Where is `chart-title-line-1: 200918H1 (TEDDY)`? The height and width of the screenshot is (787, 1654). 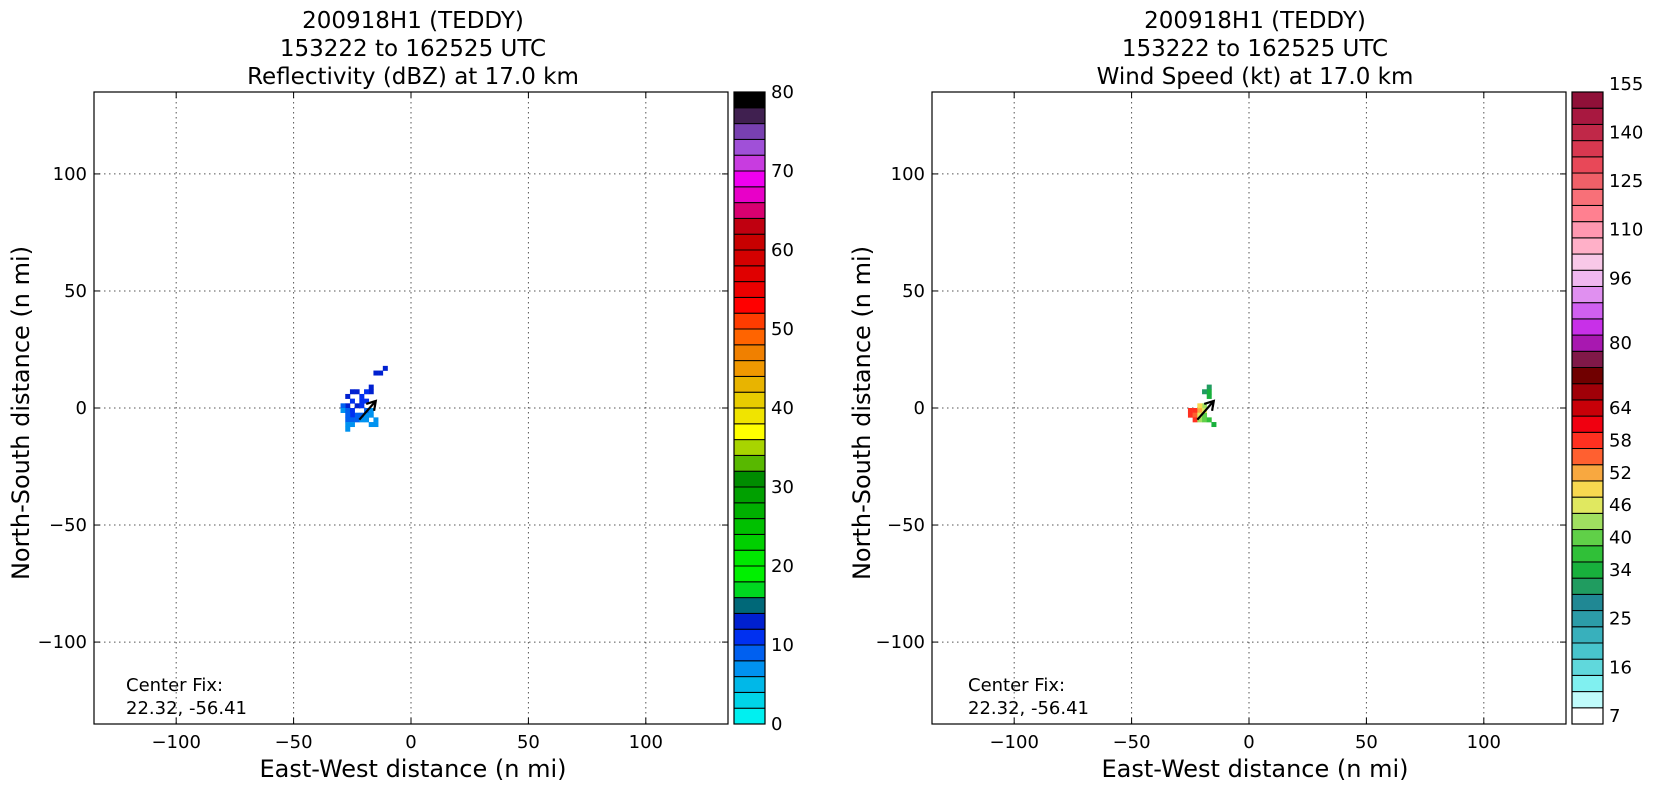
chart-title-line-1: 200918H1 (TEDDY) is located at coordinates (413, 21).